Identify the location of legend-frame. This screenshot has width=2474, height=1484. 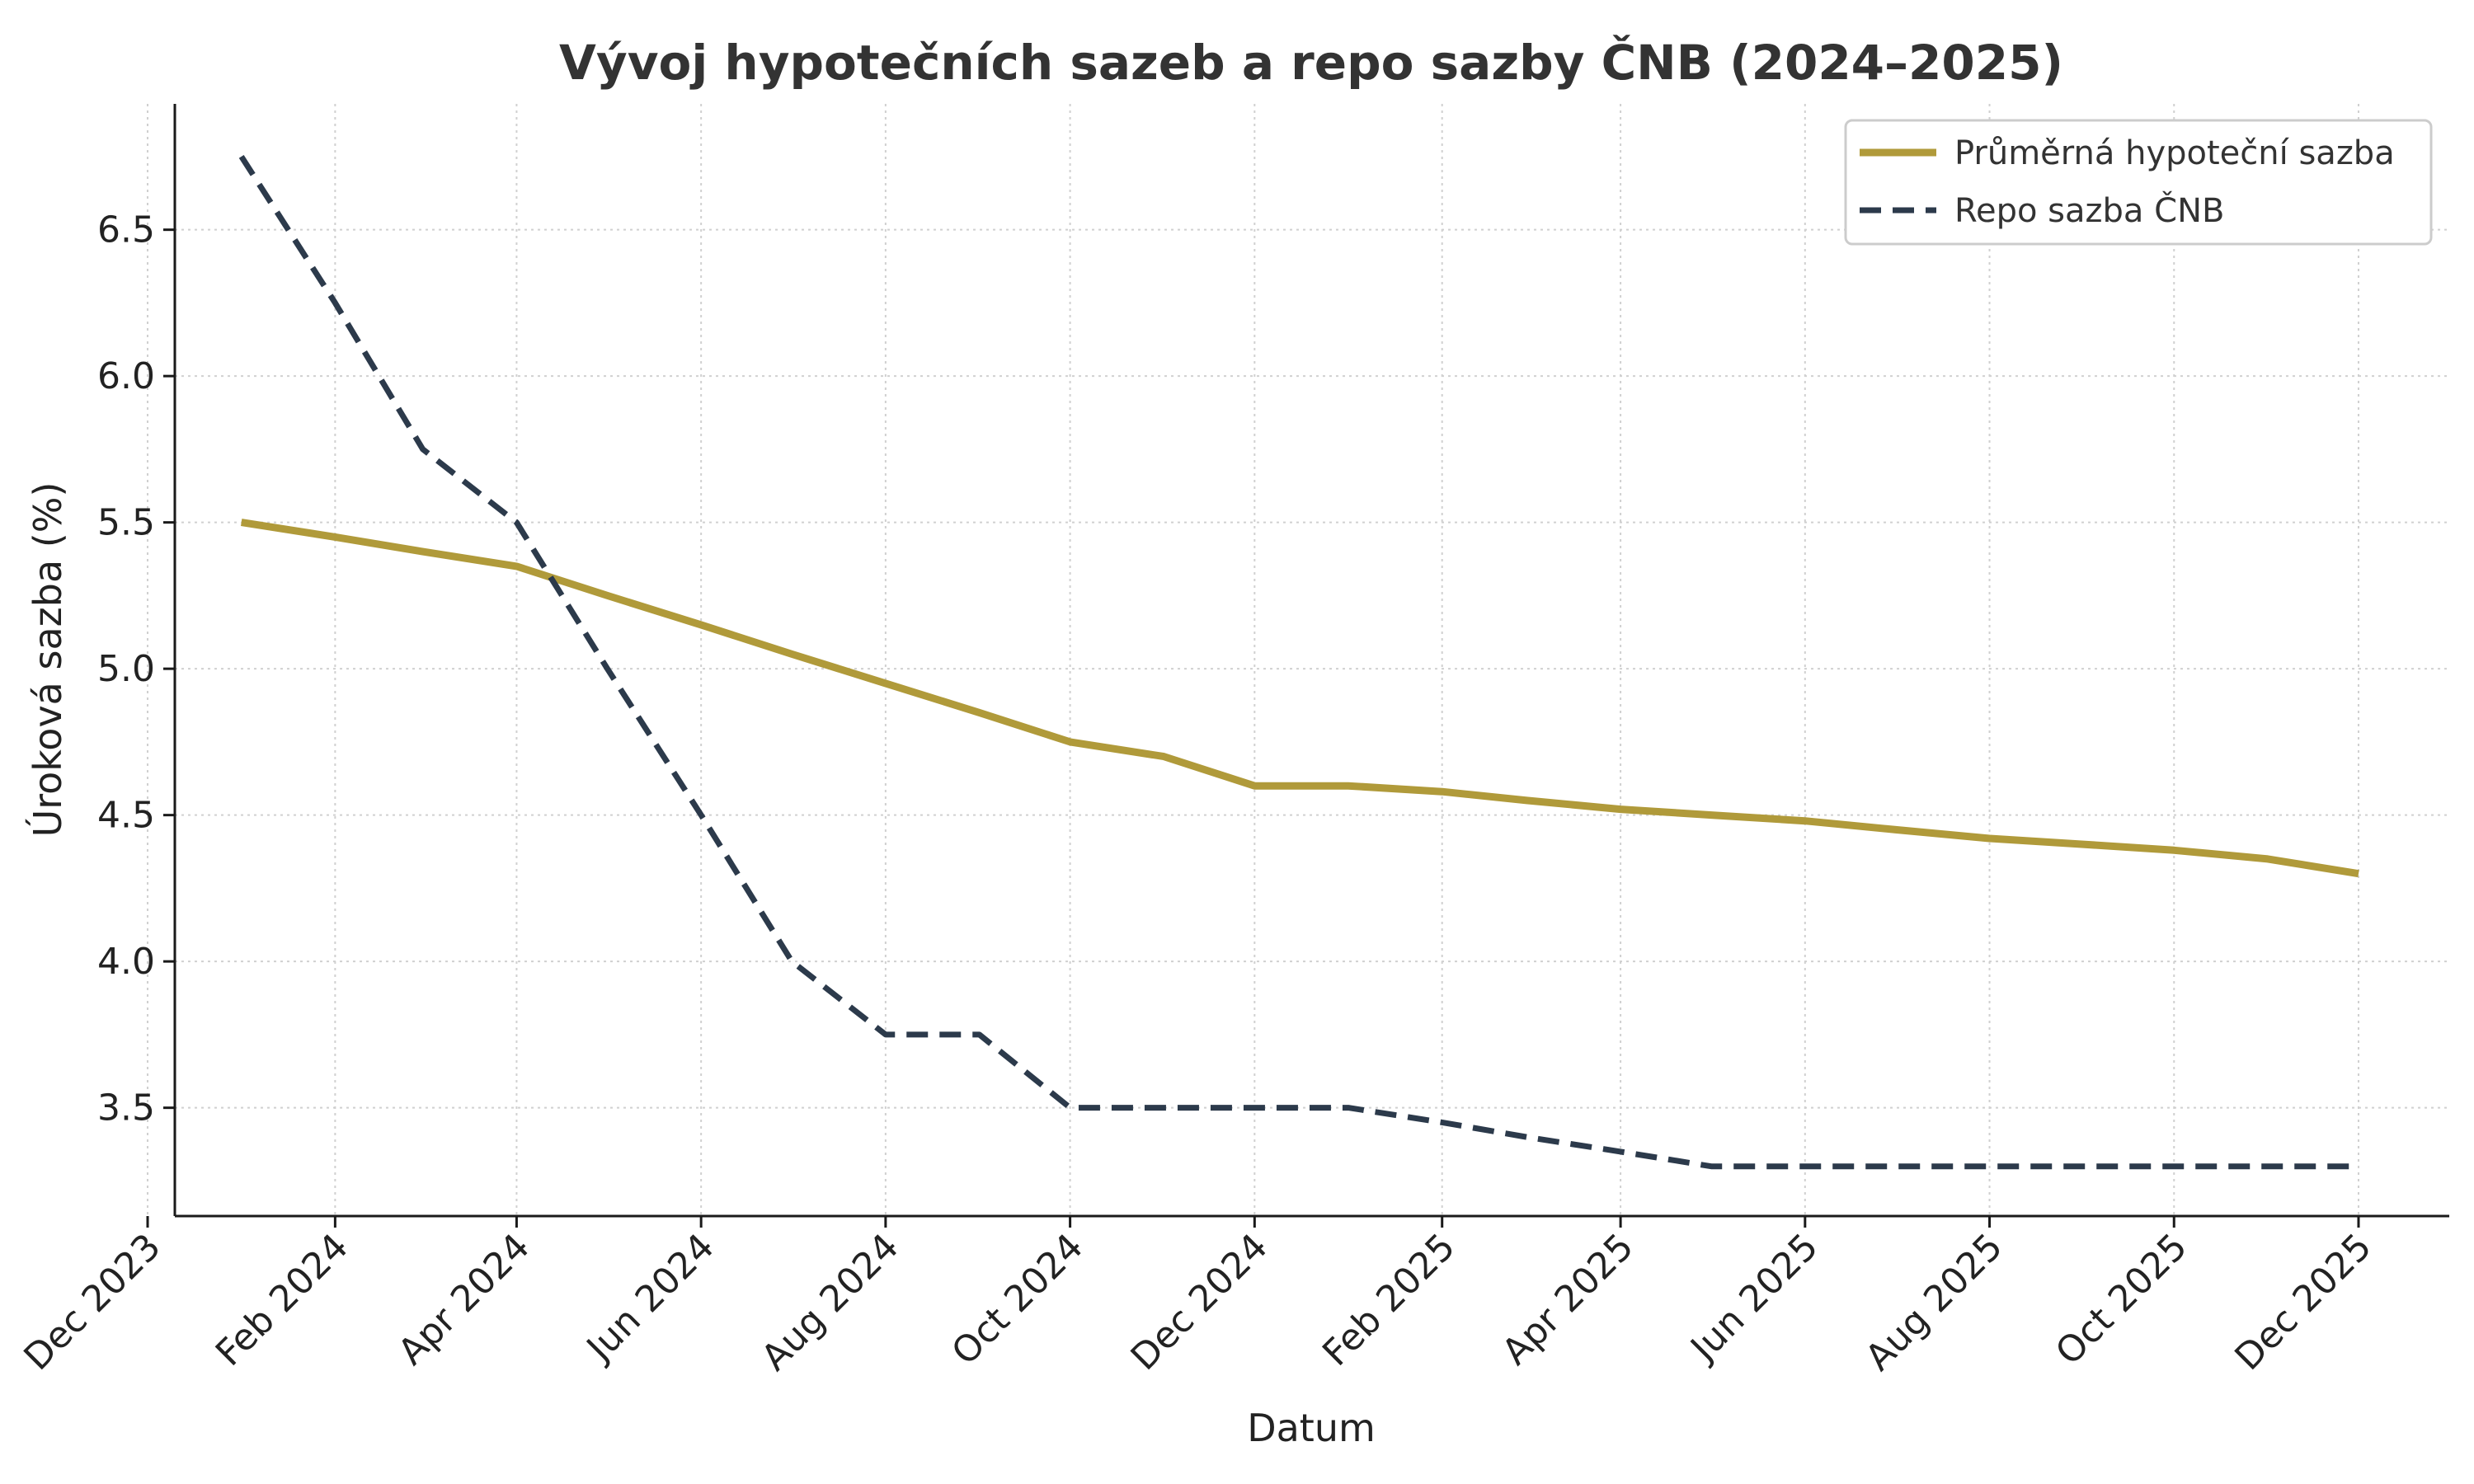
(2138, 182).